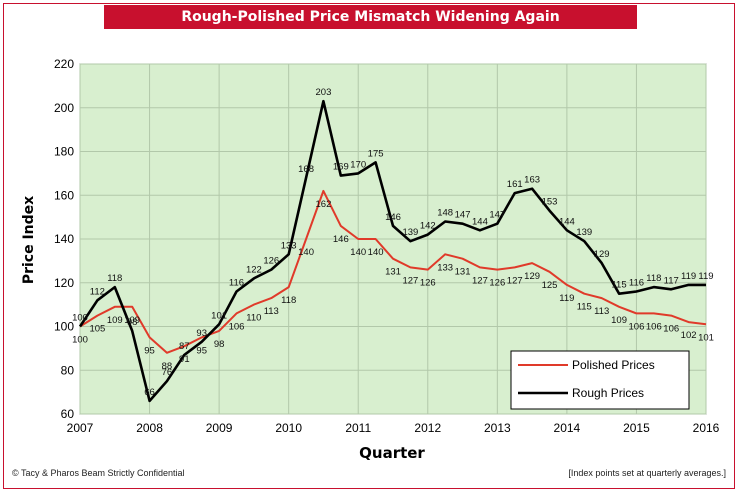 This screenshot has height=494, width=740. Describe the element at coordinates (306, 169) in the screenshot. I see `data-label-rough: 168` at that location.